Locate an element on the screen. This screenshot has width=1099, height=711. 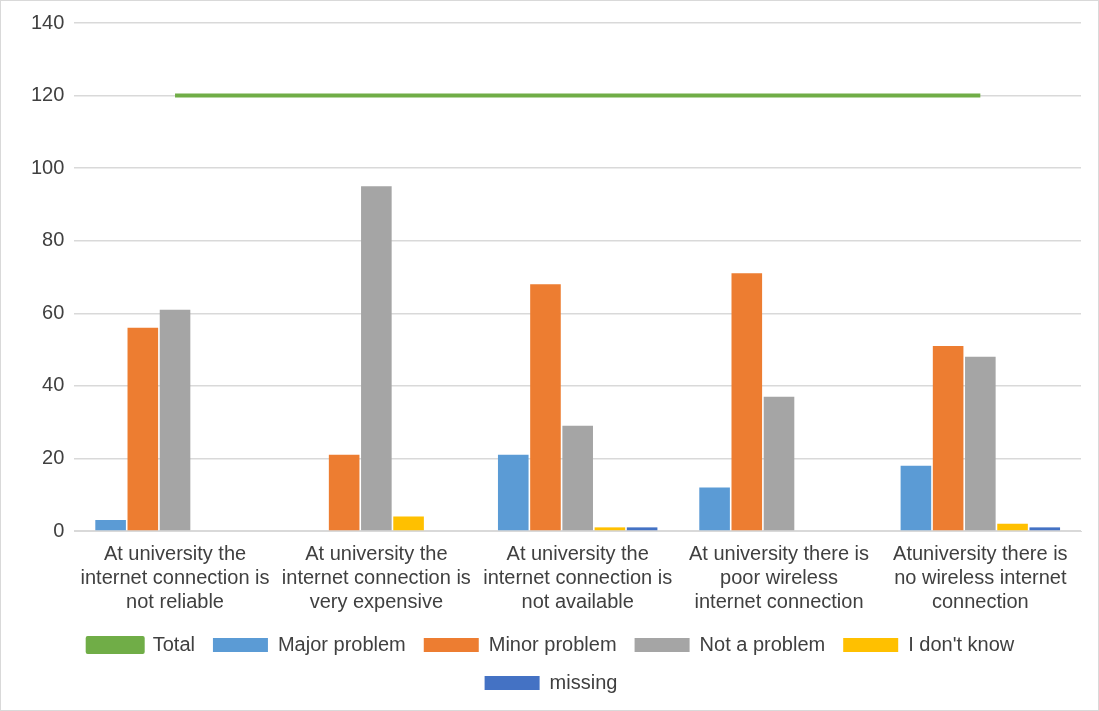
legend-label: I don't know is located at coordinates (961, 643).